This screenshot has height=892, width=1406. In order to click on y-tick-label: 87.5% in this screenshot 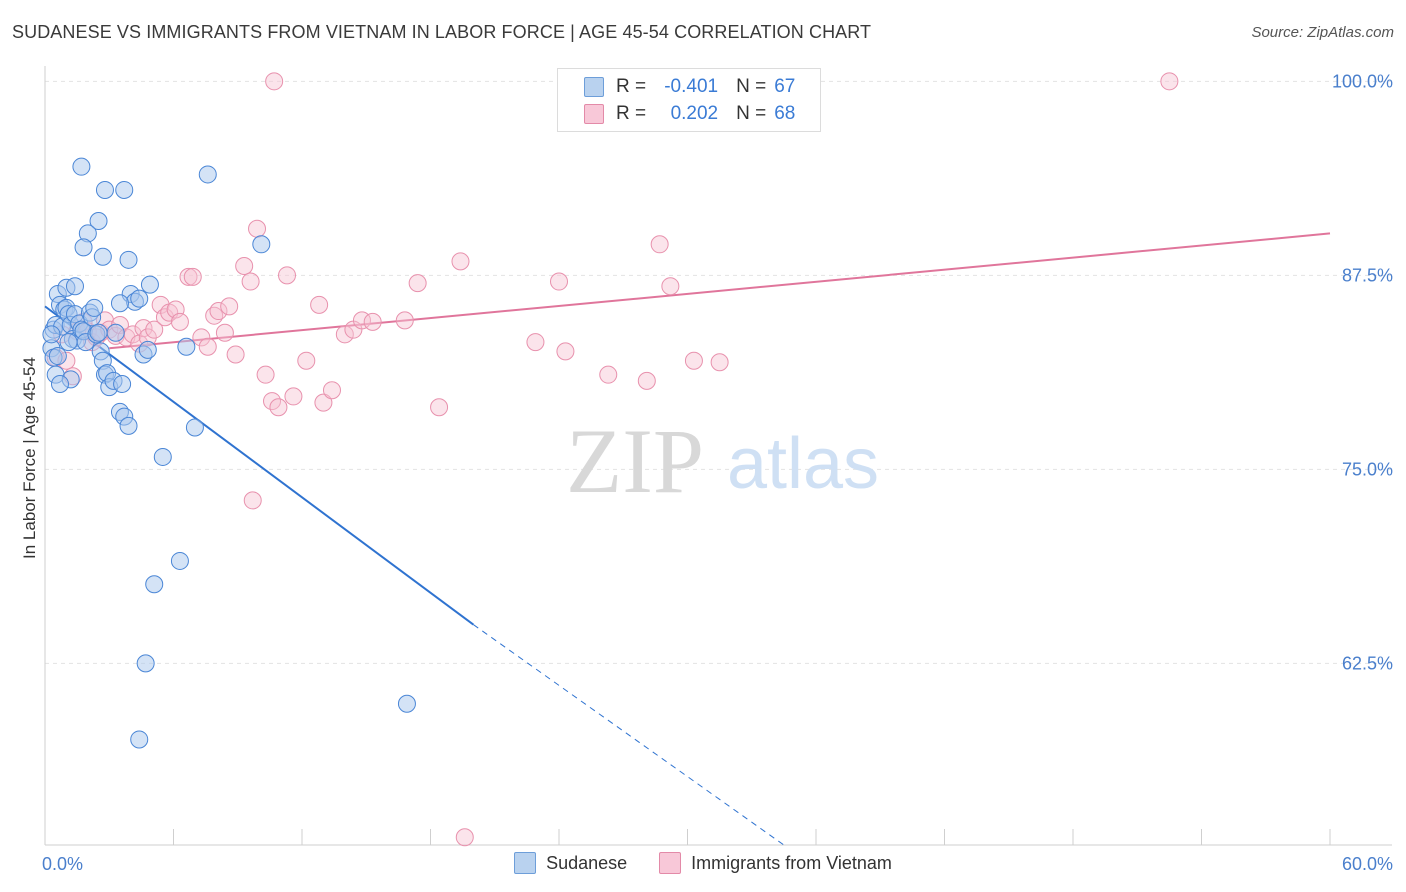, I will do `click(1367, 275)`.